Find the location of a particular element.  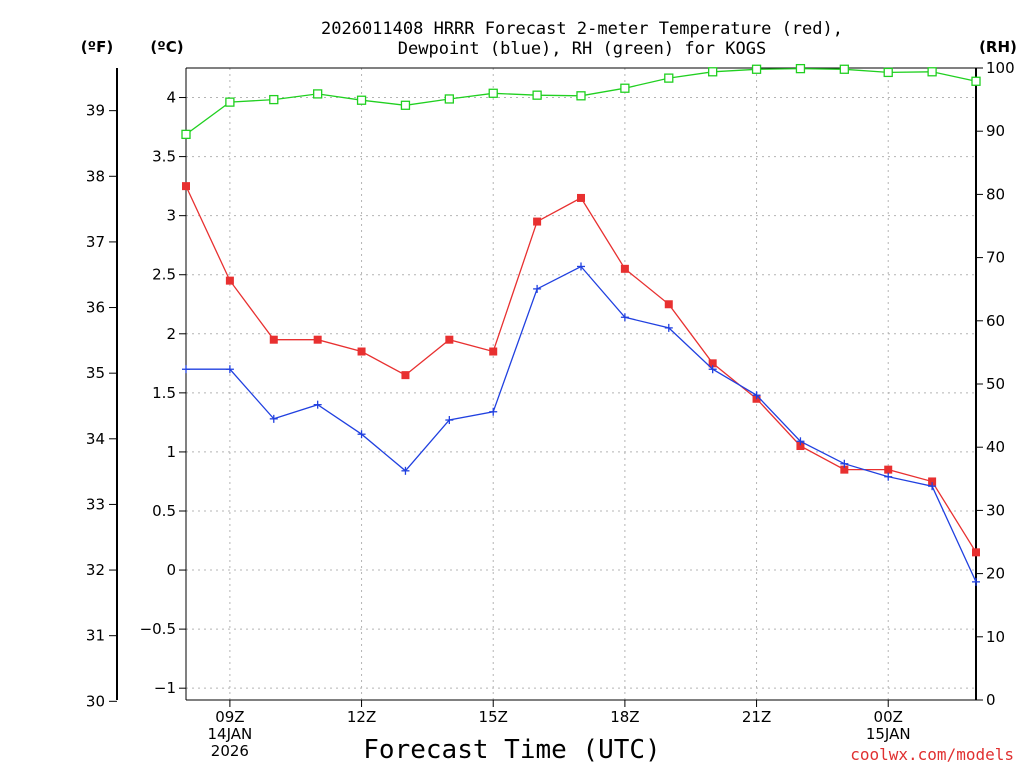

rh-series is located at coordinates (581, 101).